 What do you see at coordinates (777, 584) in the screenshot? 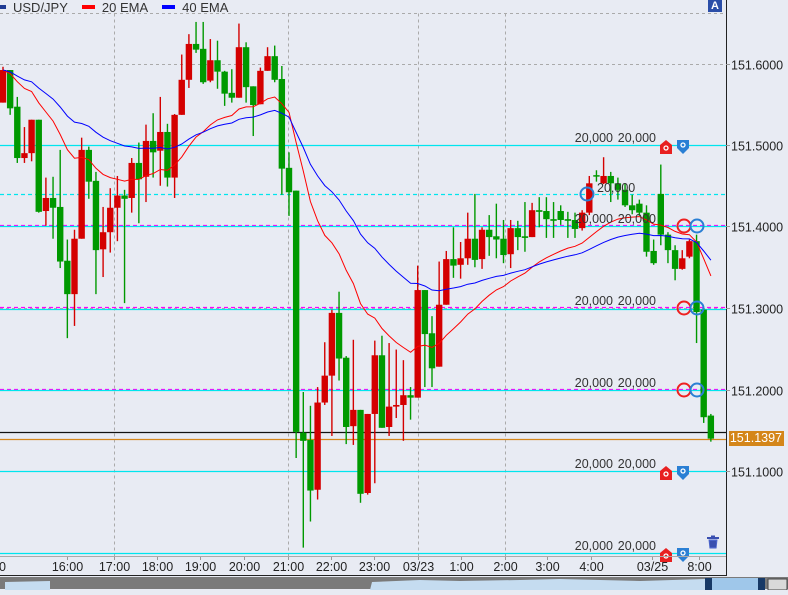
I see `navigator-scroll-right-button` at bounding box center [777, 584].